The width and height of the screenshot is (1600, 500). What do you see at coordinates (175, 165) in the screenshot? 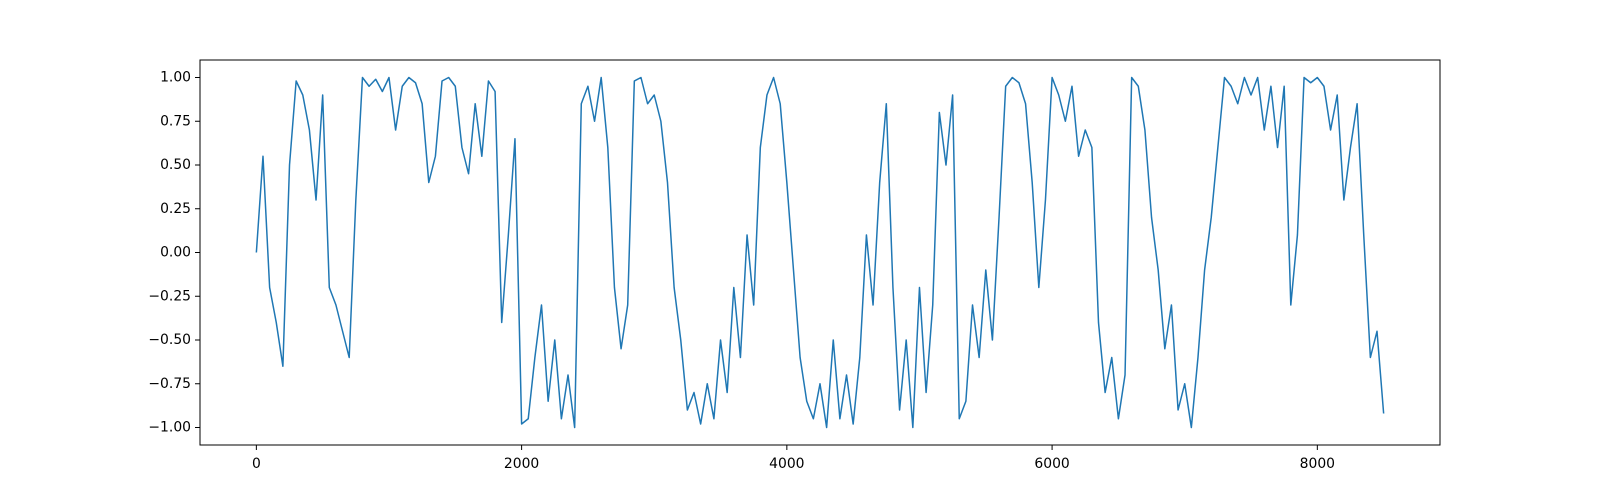
I see `y-tick-label: 0.50` at bounding box center [175, 165].